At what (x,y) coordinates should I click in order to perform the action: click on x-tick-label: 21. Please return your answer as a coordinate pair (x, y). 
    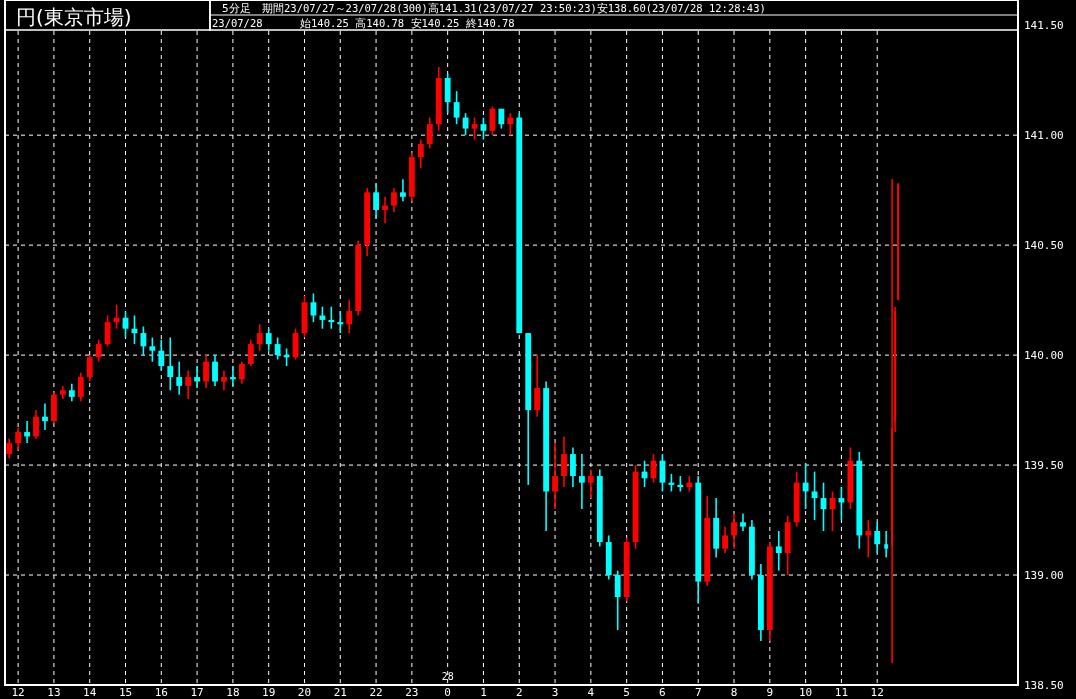
    Looking at the image, I should click on (340, 692).